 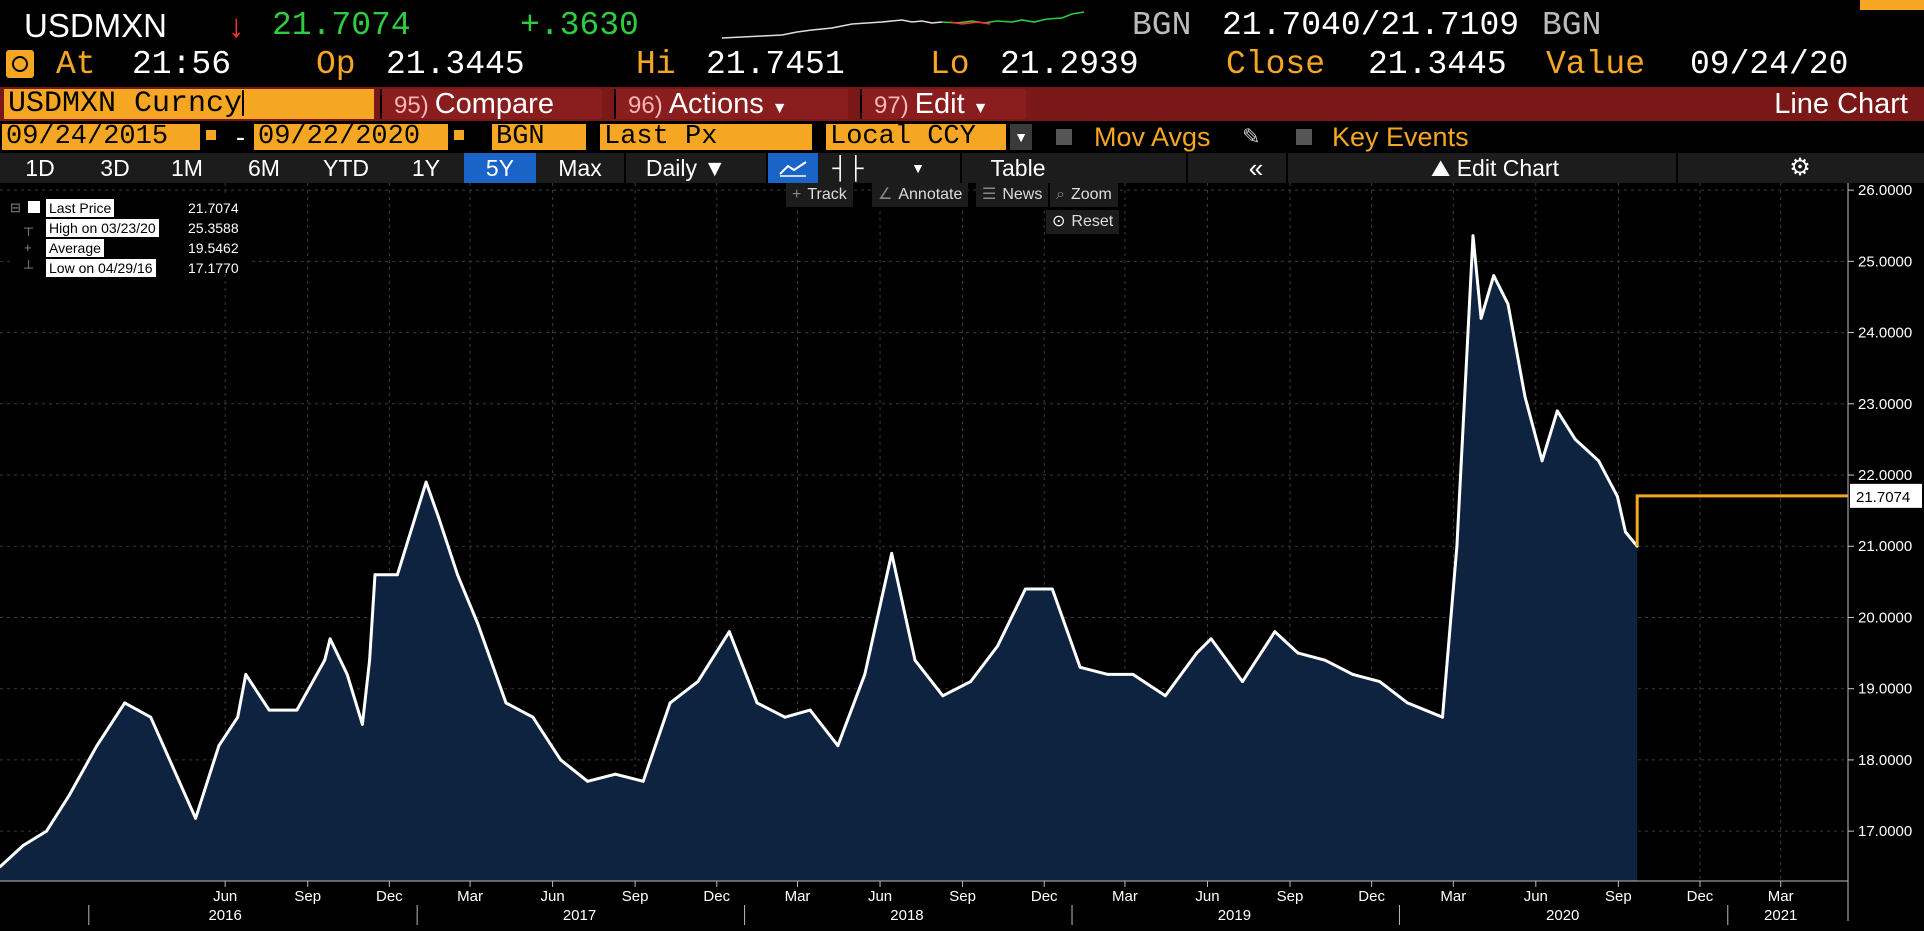 What do you see at coordinates (236, 25) in the screenshot?
I see `down-arrow-icon: ↓` at bounding box center [236, 25].